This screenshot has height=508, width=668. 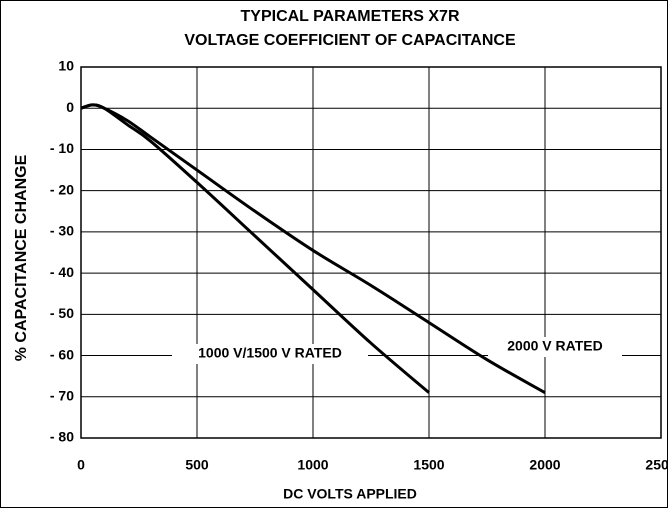 What do you see at coordinates (350, 16) in the screenshot?
I see `chart-title: TYPICAL PARAMETERS X7R` at bounding box center [350, 16].